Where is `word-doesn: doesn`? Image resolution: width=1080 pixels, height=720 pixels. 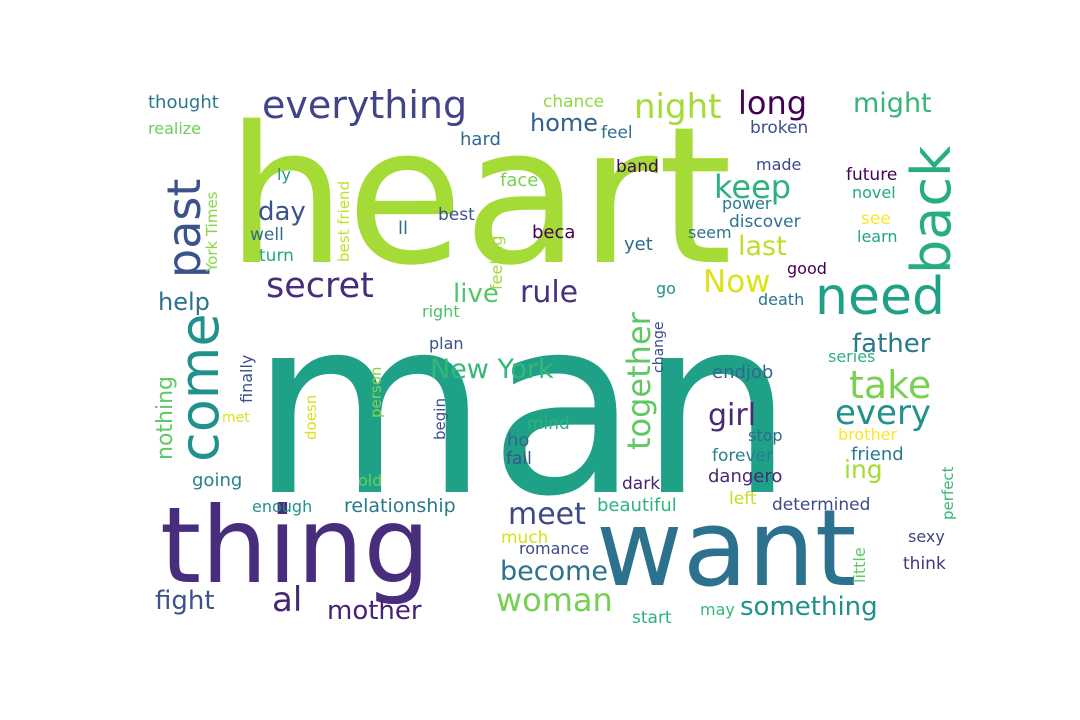 word-doesn: doesn is located at coordinates (311, 417).